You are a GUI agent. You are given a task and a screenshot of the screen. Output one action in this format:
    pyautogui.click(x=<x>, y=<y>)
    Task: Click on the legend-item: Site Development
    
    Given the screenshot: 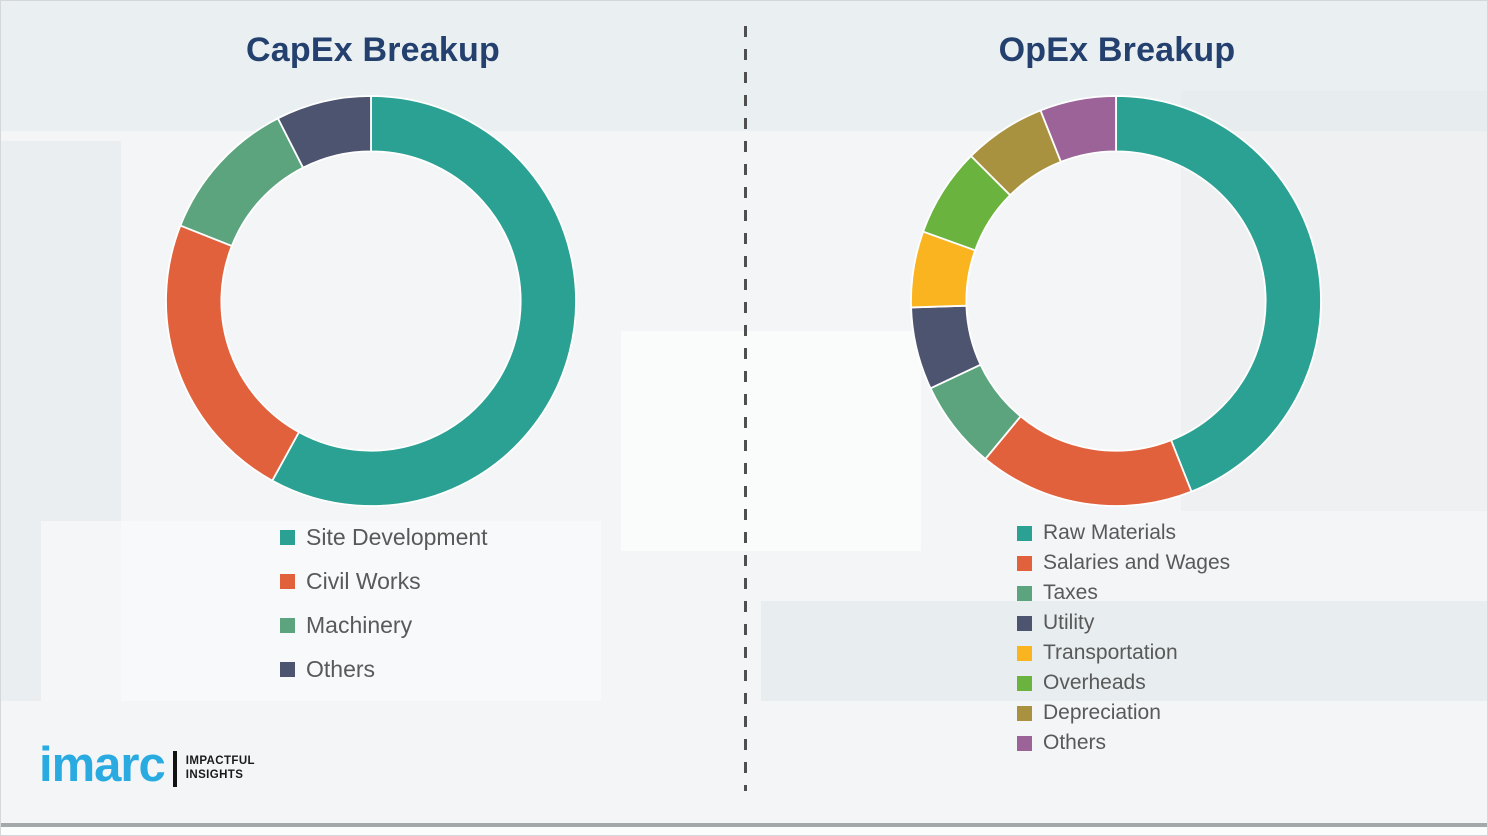 What is the action you would take?
    pyautogui.click(x=384, y=537)
    